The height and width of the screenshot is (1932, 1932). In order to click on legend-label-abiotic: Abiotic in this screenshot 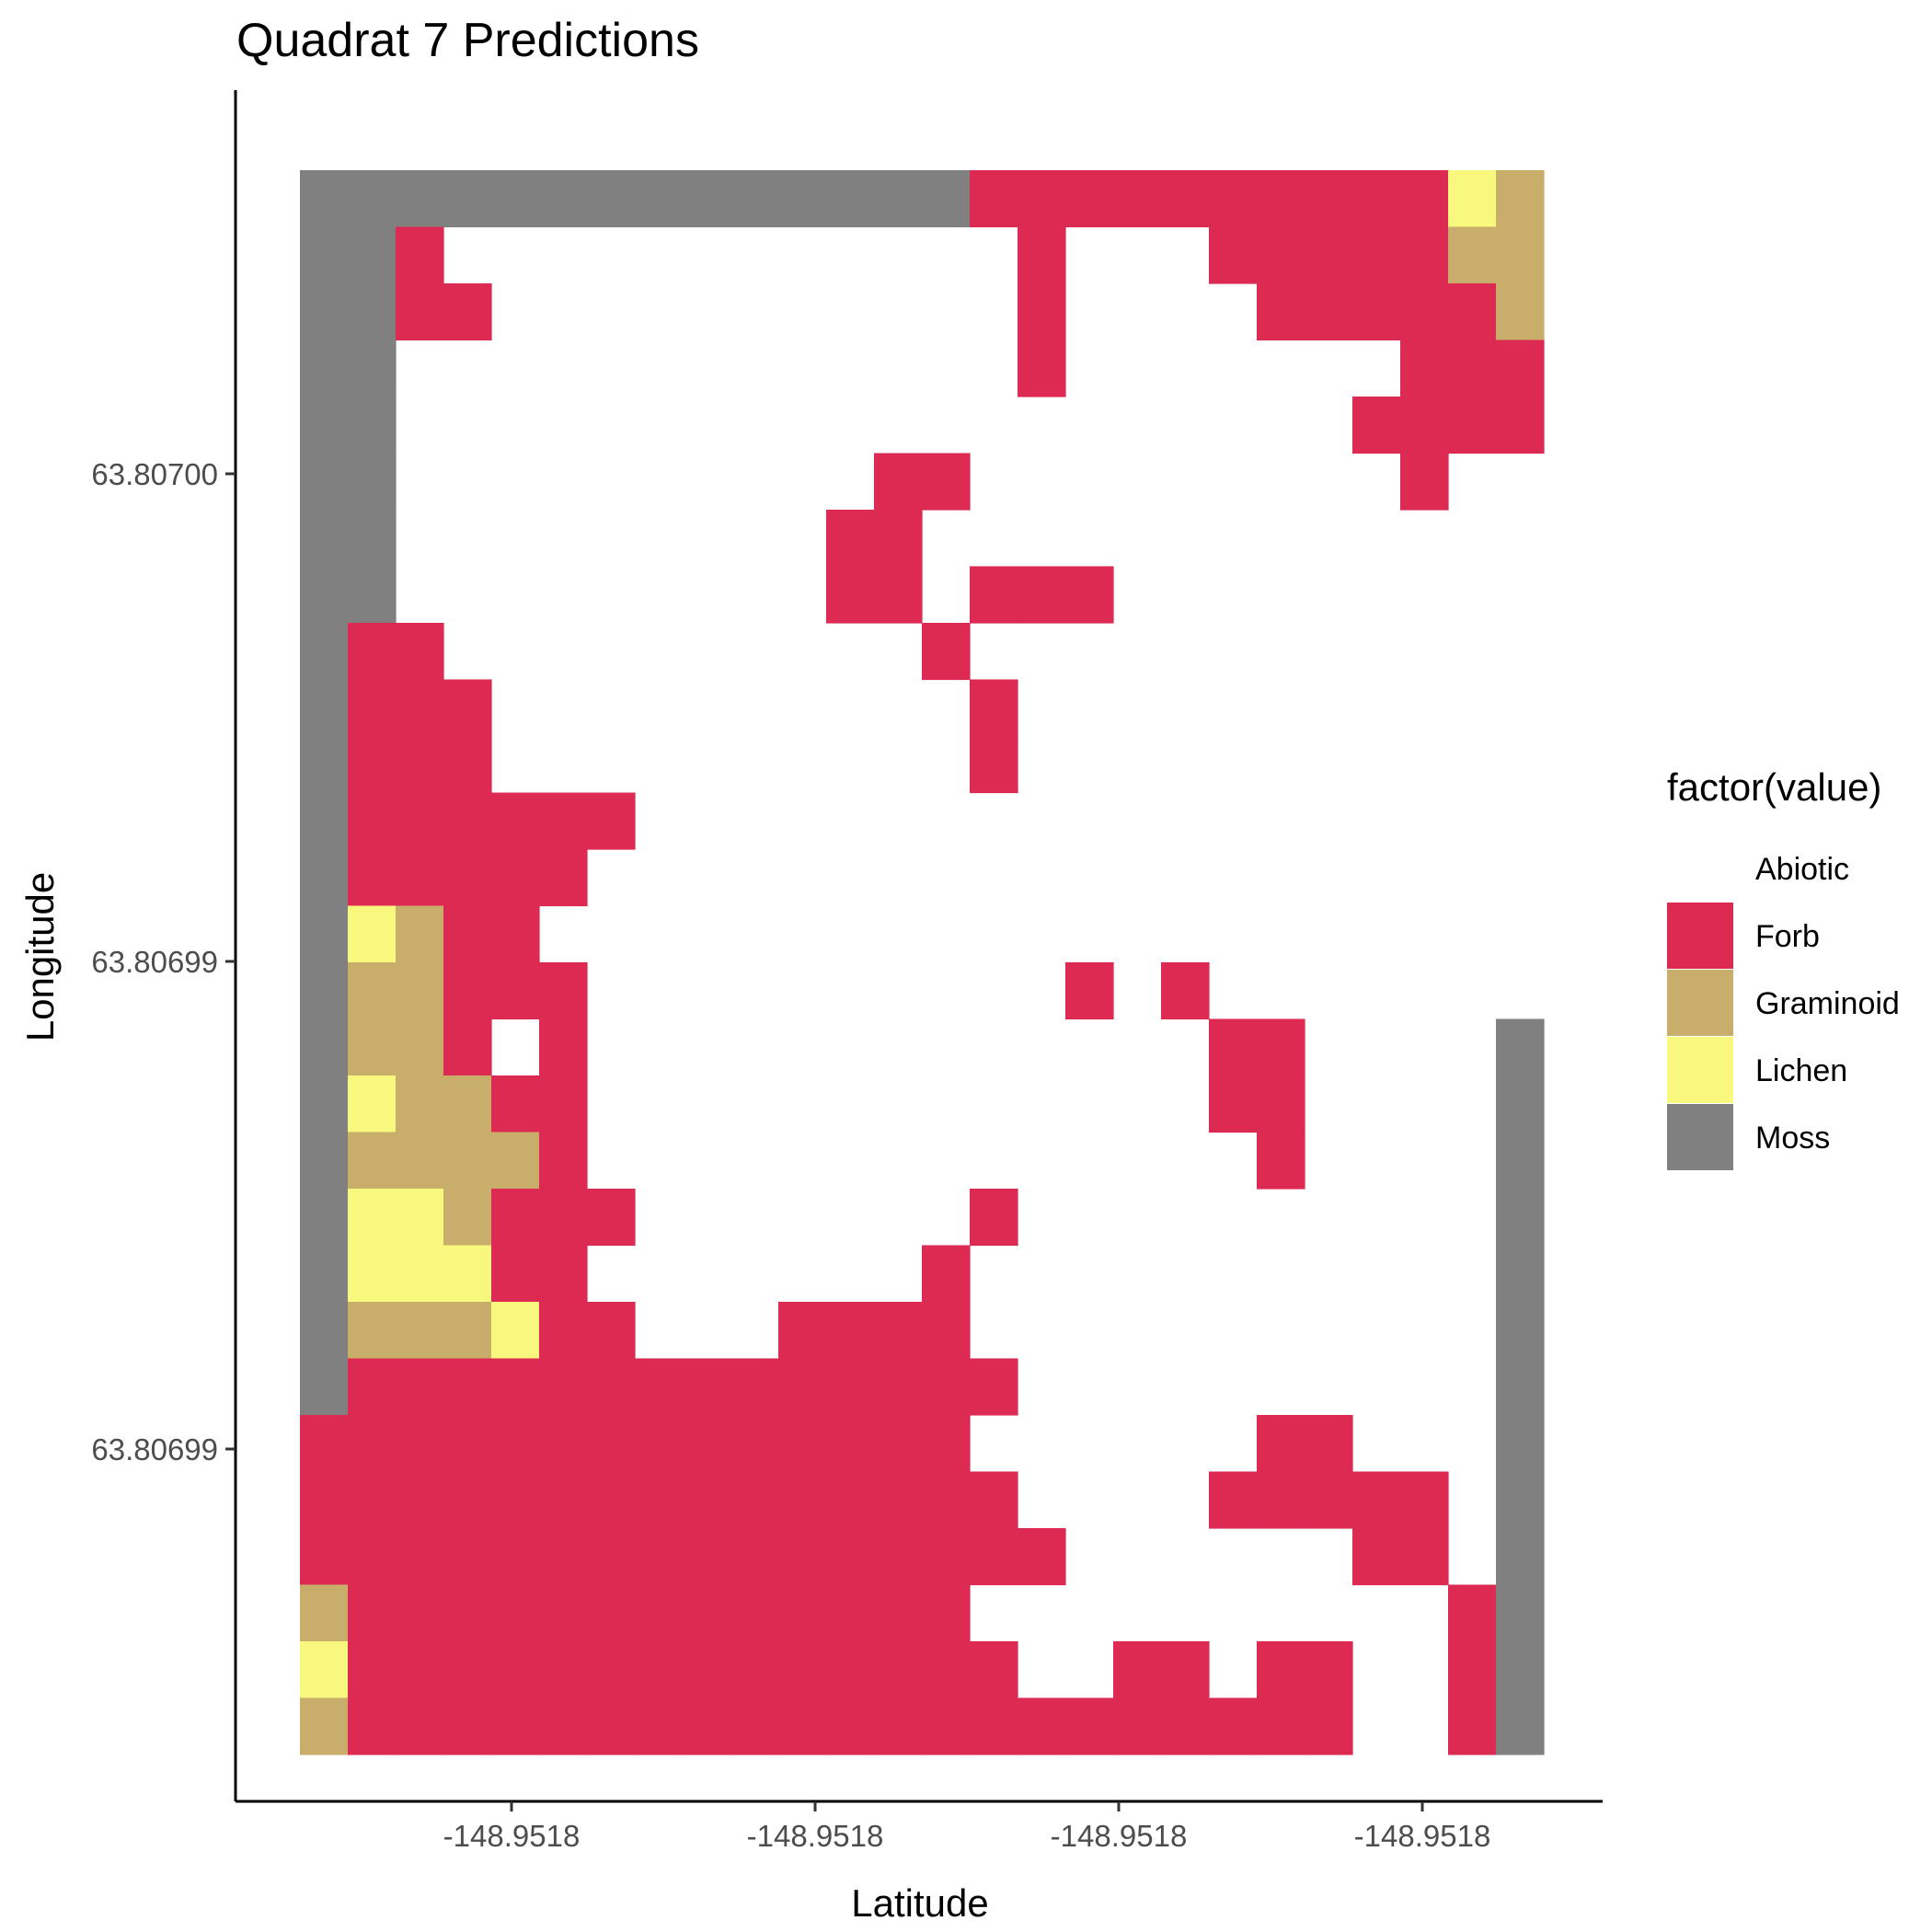, I will do `click(1802, 869)`.